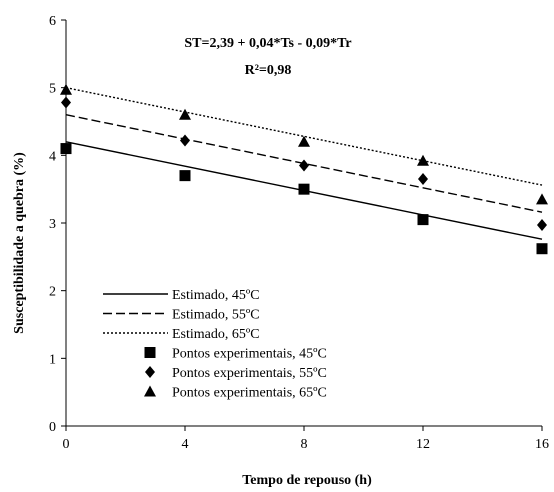 The width and height of the screenshot is (554, 492). I want to click on y-axis-label: Susceptibilidade a quebra (%), so click(19, 243).